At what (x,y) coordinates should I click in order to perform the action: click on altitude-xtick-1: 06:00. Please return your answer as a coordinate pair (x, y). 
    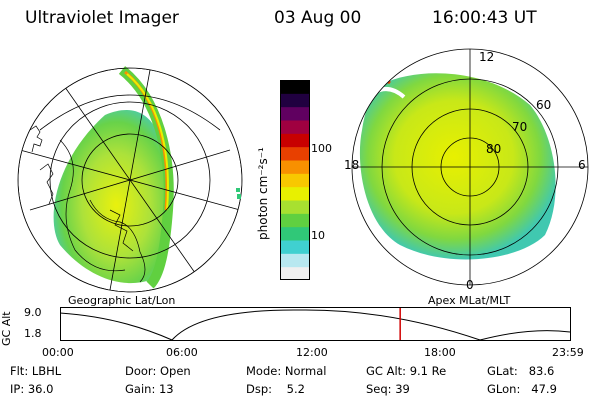
    Looking at the image, I should click on (182, 352).